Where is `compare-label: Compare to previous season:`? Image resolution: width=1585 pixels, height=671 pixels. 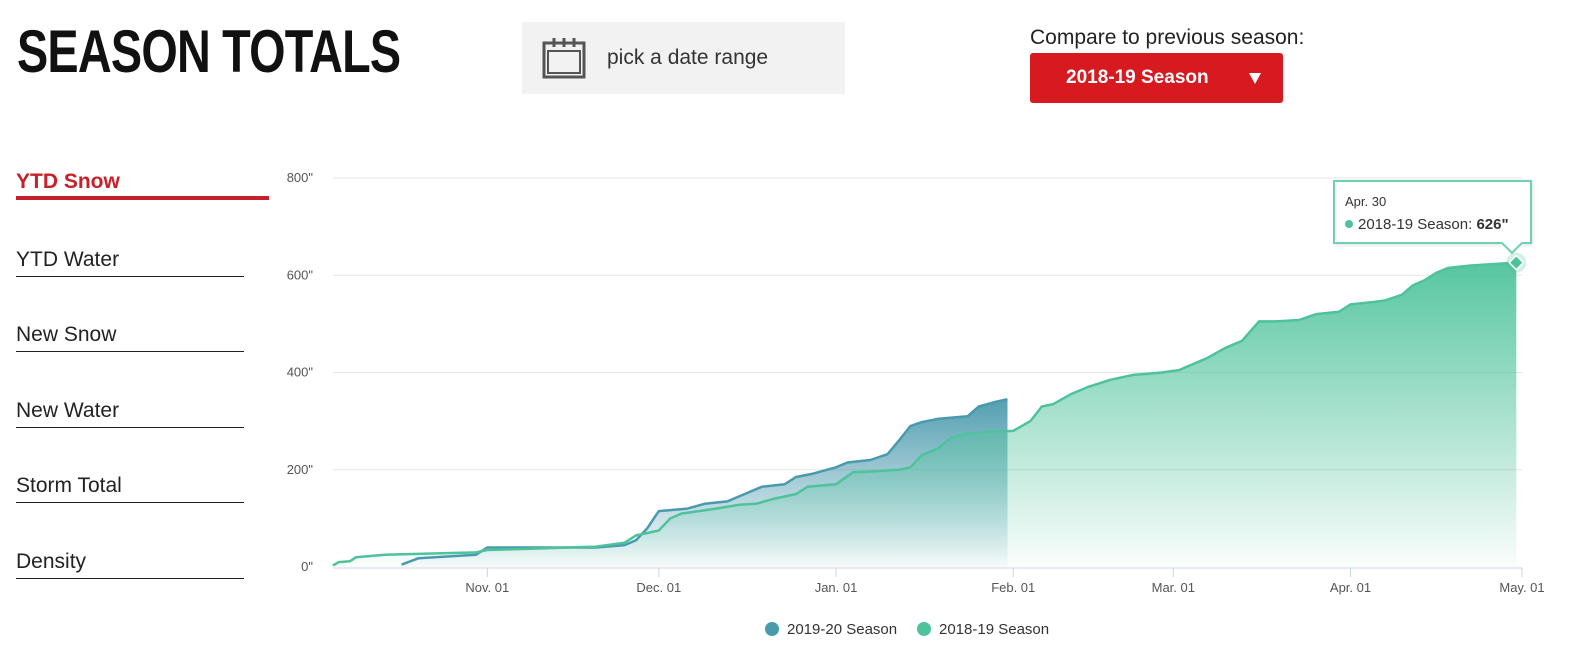 compare-label: Compare to previous season: is located at coordinates (1167, 37).